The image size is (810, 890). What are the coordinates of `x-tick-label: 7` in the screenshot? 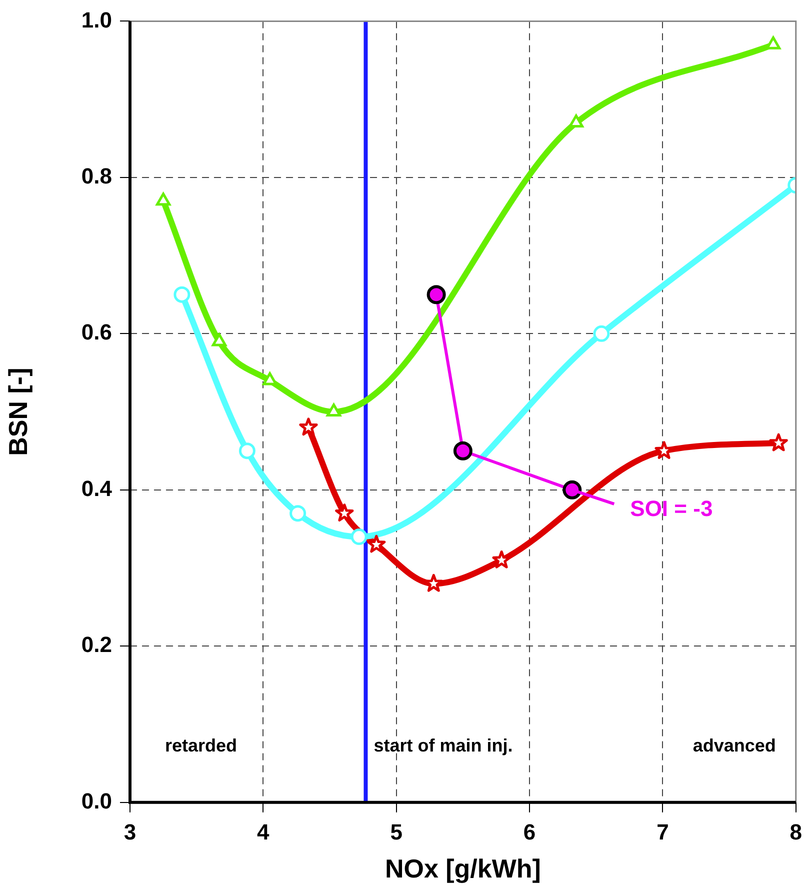 It's located at (662, 832).